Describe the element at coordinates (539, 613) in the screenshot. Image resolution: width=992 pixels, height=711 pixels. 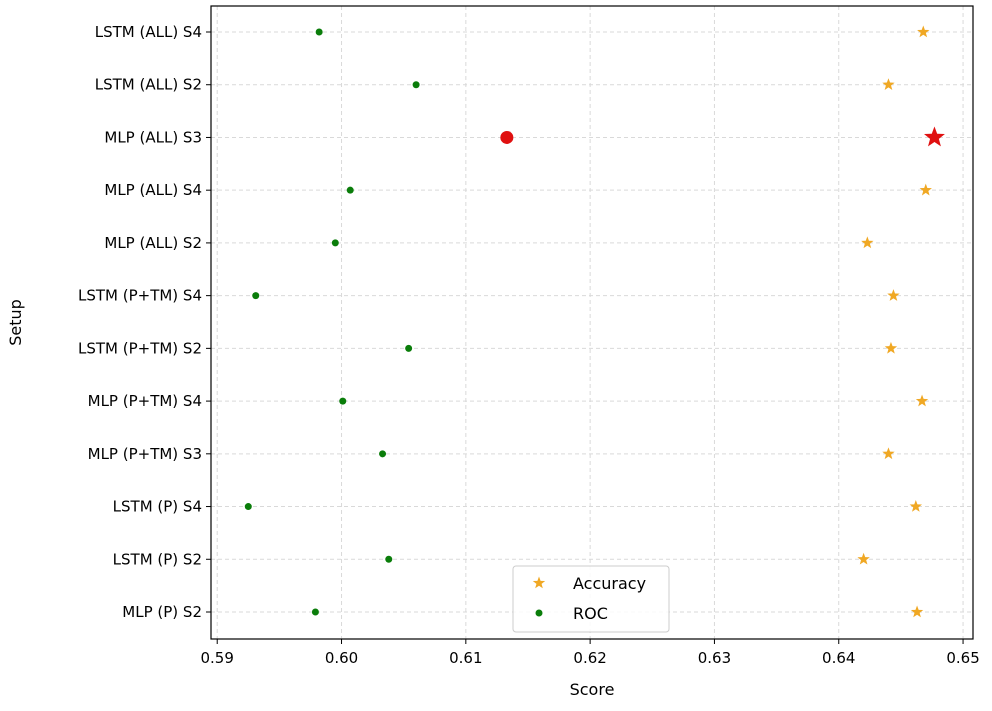
I see `legend-roc-marker` at that location.